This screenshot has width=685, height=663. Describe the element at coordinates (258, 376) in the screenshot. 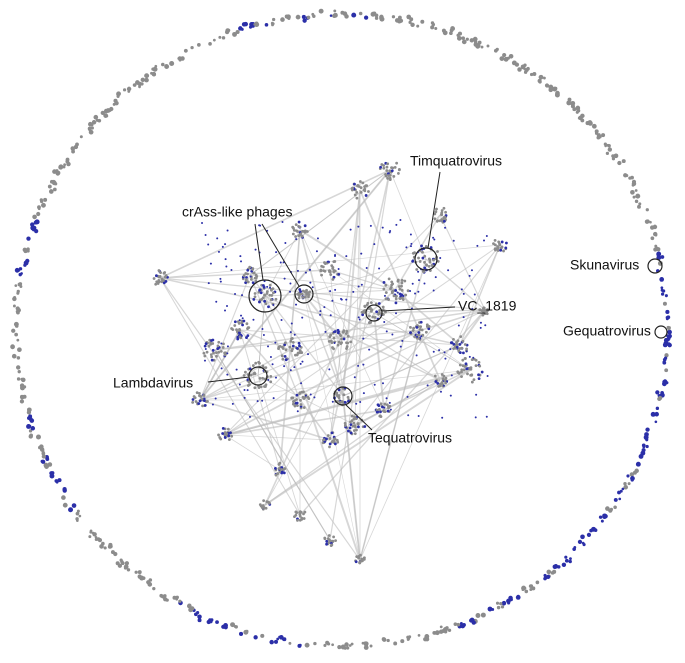

I see `highlight-circle` at that location.